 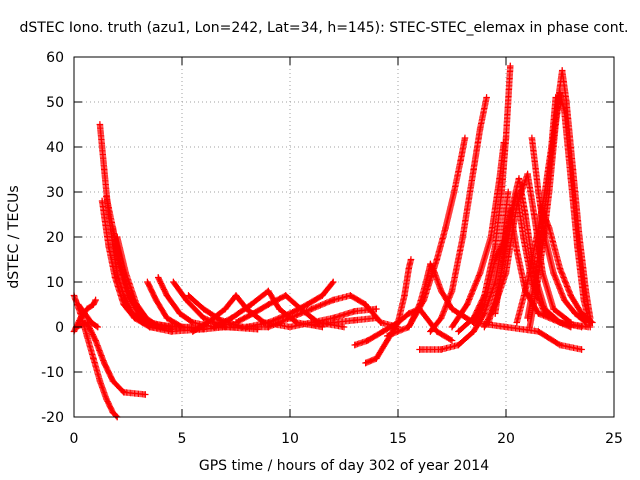 I want to click on y-tick-label: 40, so click(x=55, y=148).